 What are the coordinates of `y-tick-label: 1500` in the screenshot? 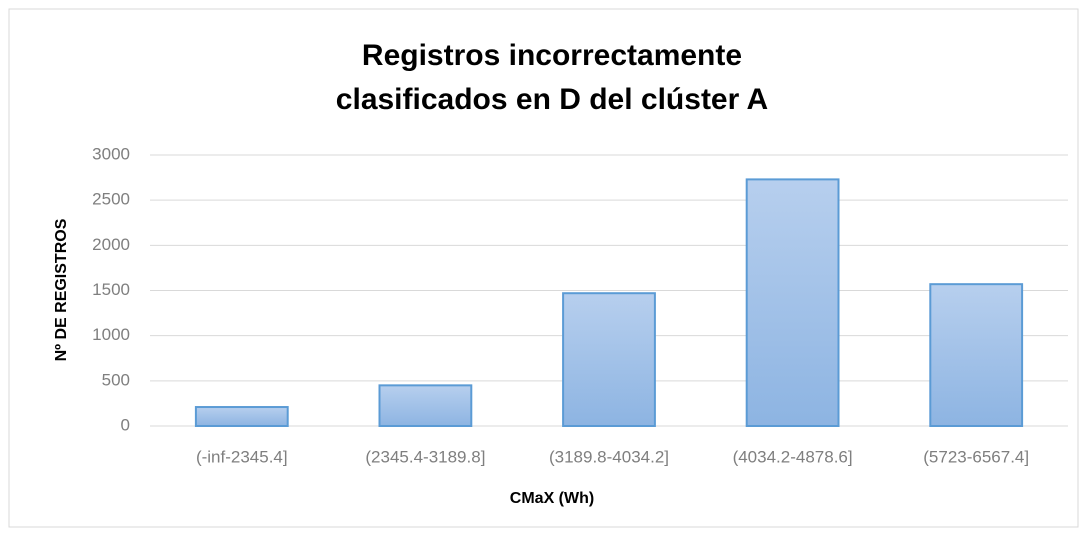 It's located at (111, 289).